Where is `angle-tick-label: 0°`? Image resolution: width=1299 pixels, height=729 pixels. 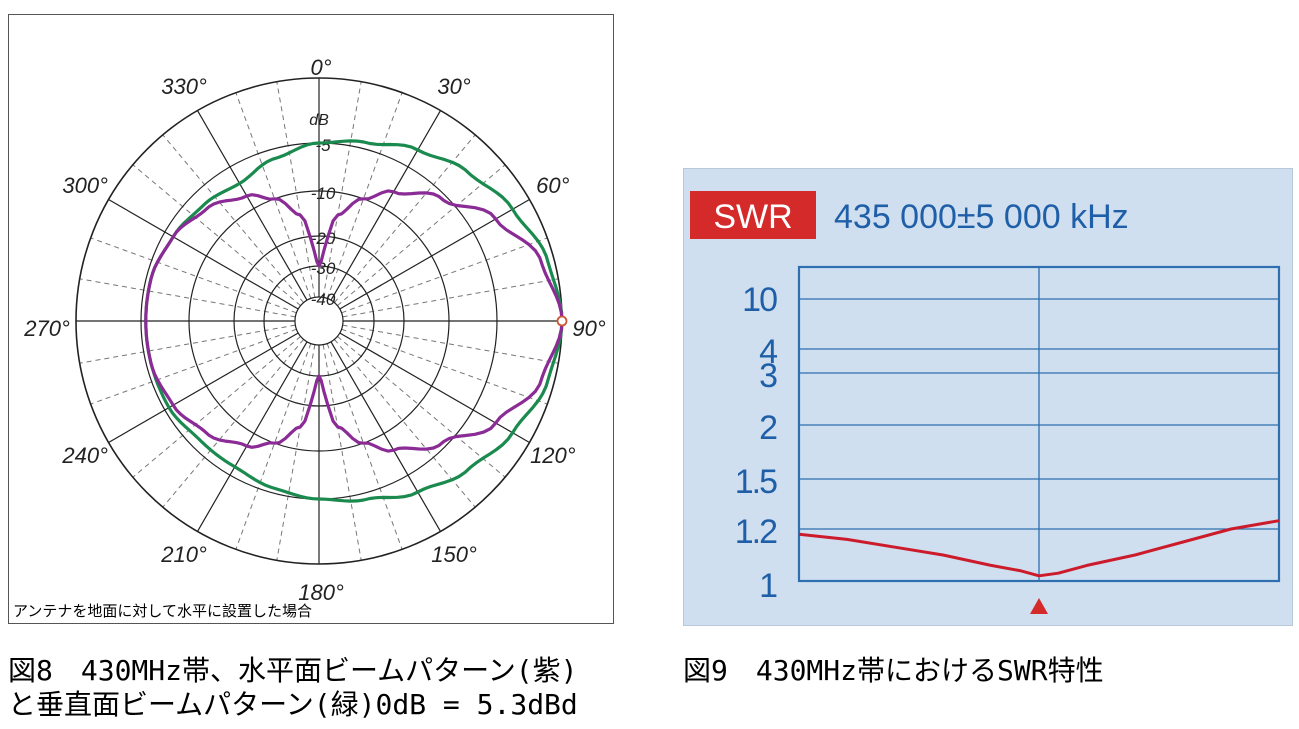
angle-tick-label: 0° is located at coordinates (320, 67).